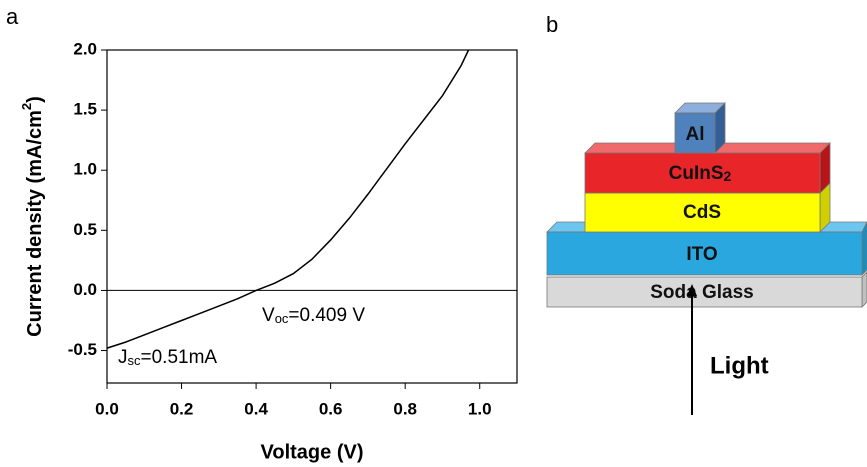 Image resolution: width=867 pixels, height=467 pixels. I want to click on y-axis-label-part: Current density (mA/cm, so click(35, 223).